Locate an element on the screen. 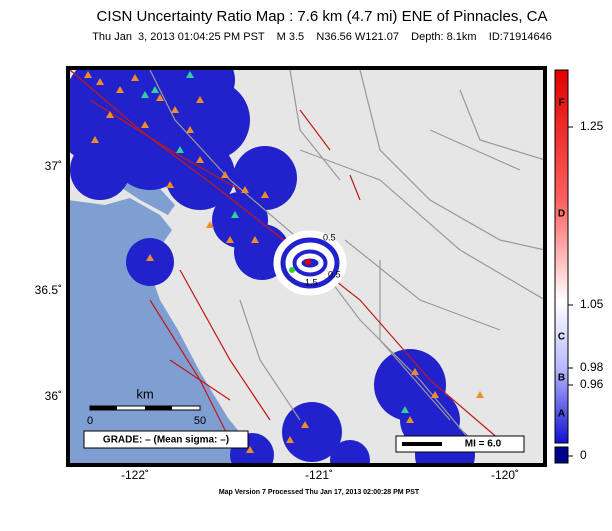  grade: GRADE: – (Mean sigma: –) is located at coordinates (166, 440).